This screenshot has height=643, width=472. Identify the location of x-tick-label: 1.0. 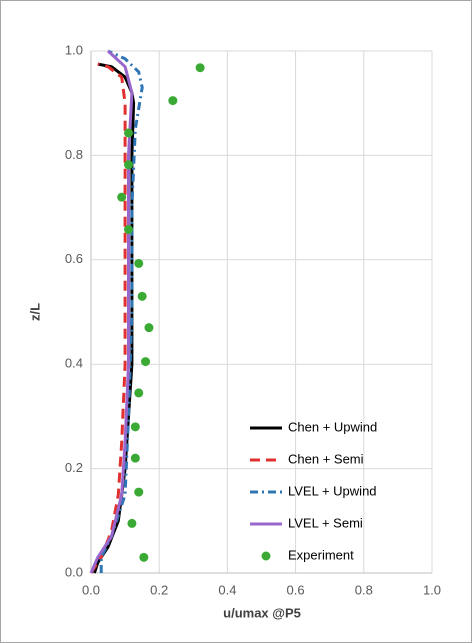
(432, 589).